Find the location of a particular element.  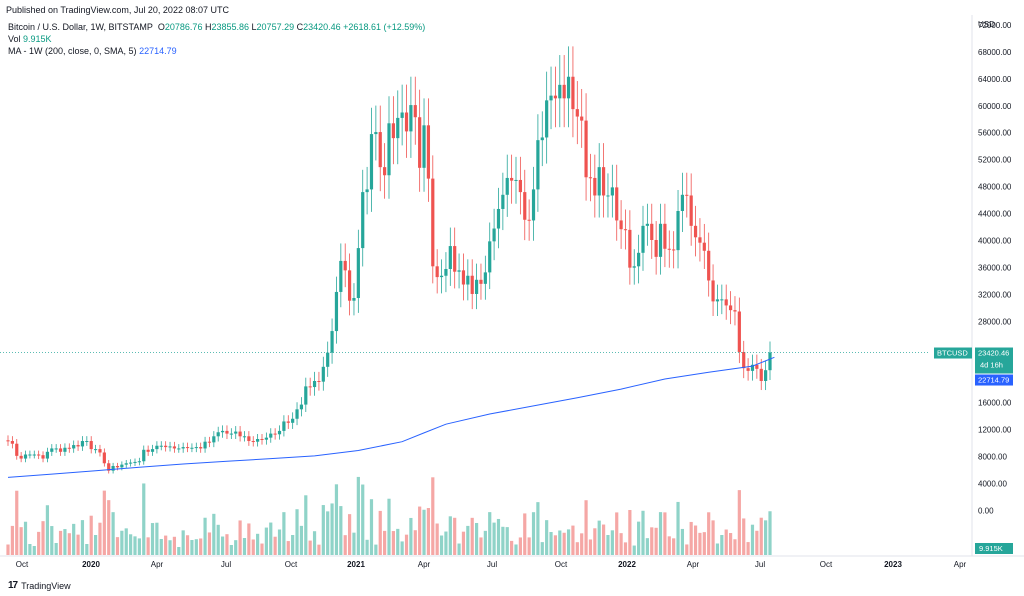

price-tick-label: 0.00 is located at coordinates (986, 511).